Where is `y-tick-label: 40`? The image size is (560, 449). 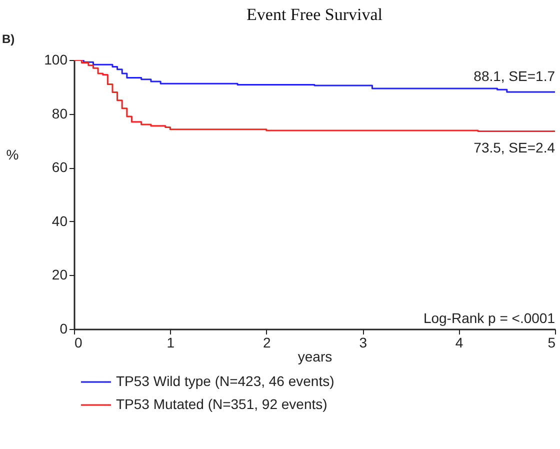
y-tick-label: 40 is located at coordinates (60, 220).